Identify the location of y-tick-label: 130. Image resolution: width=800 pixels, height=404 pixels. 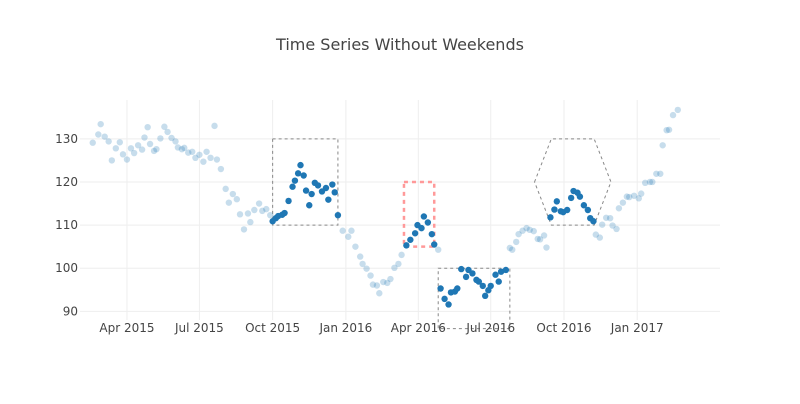
(66, 139).